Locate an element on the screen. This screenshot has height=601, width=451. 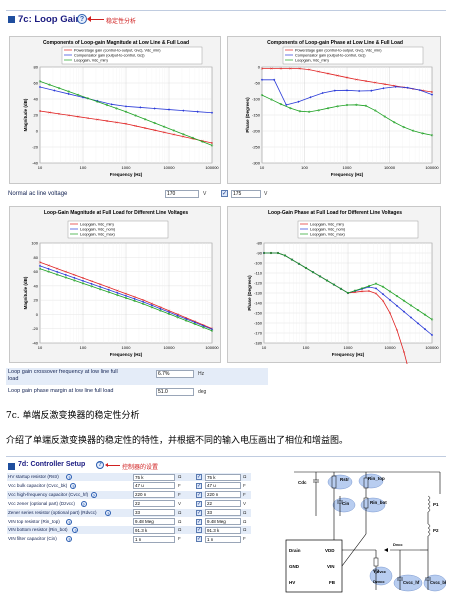
controller-value-input: 1 n is located at coordinates (154, 539).